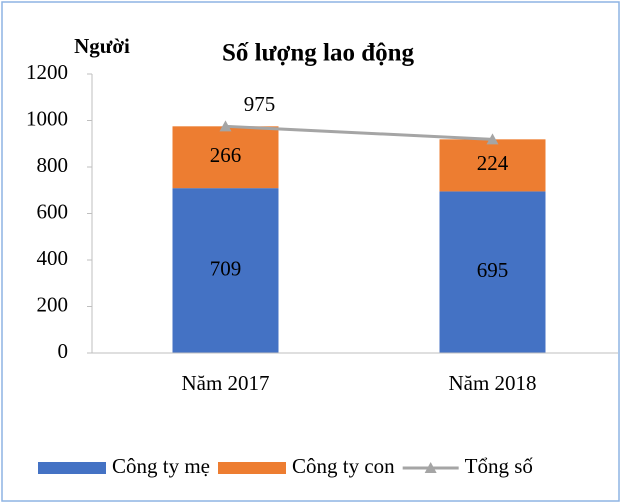 The image size is (623, 504). What do you see at coordinates (161, 466) in the screenshot?
I see `legend-label: Công ty mẹ` at bounding box center [161, 466].